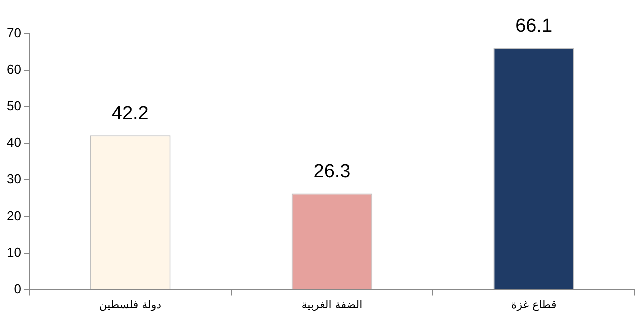  I want to click on data-label: 66.1, so click(534, 26).